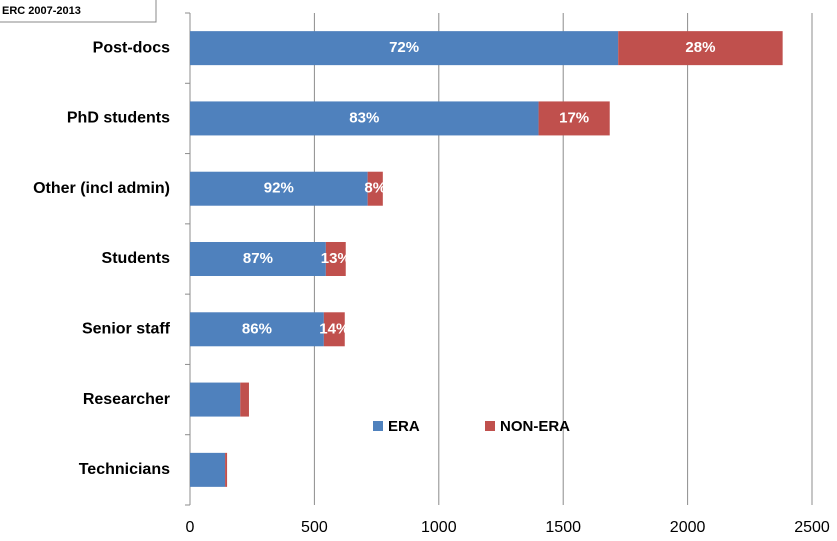 This screenshot has width=837, height=541. What do you see at coordinates (535, 426) in the screenshot?
I see `legend-label: NON-ERA` at bounding box center [535, 426].